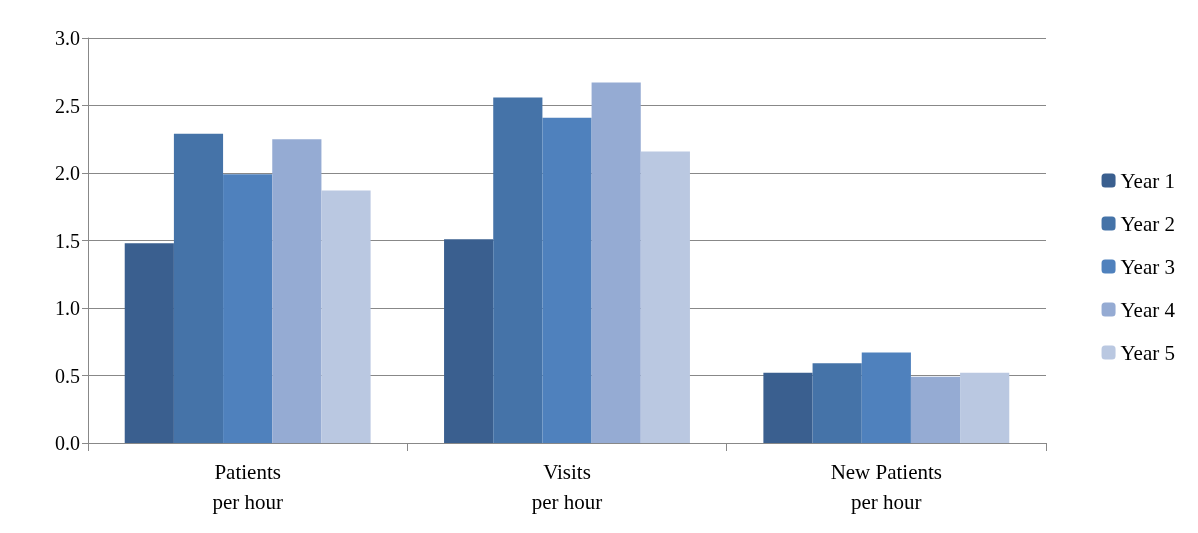  Describe the element at coordinates (67, 173) in the screenshot. I see `y-tick-label: 2.0` at that location.